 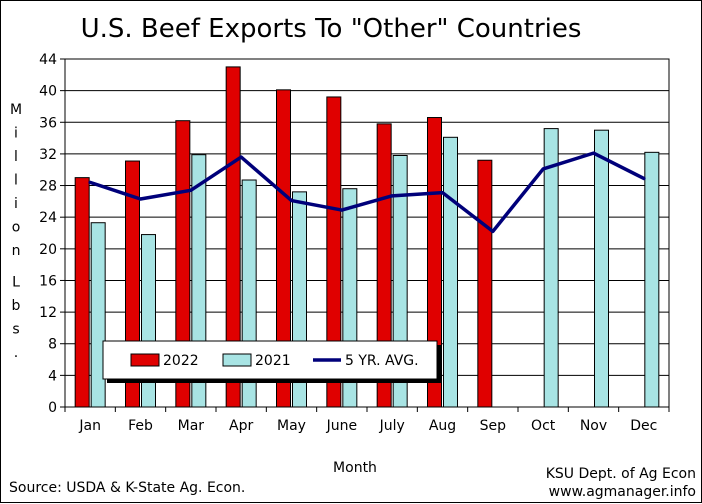 I want to click on y-tick-label: 8, so click(x=52, y=345).